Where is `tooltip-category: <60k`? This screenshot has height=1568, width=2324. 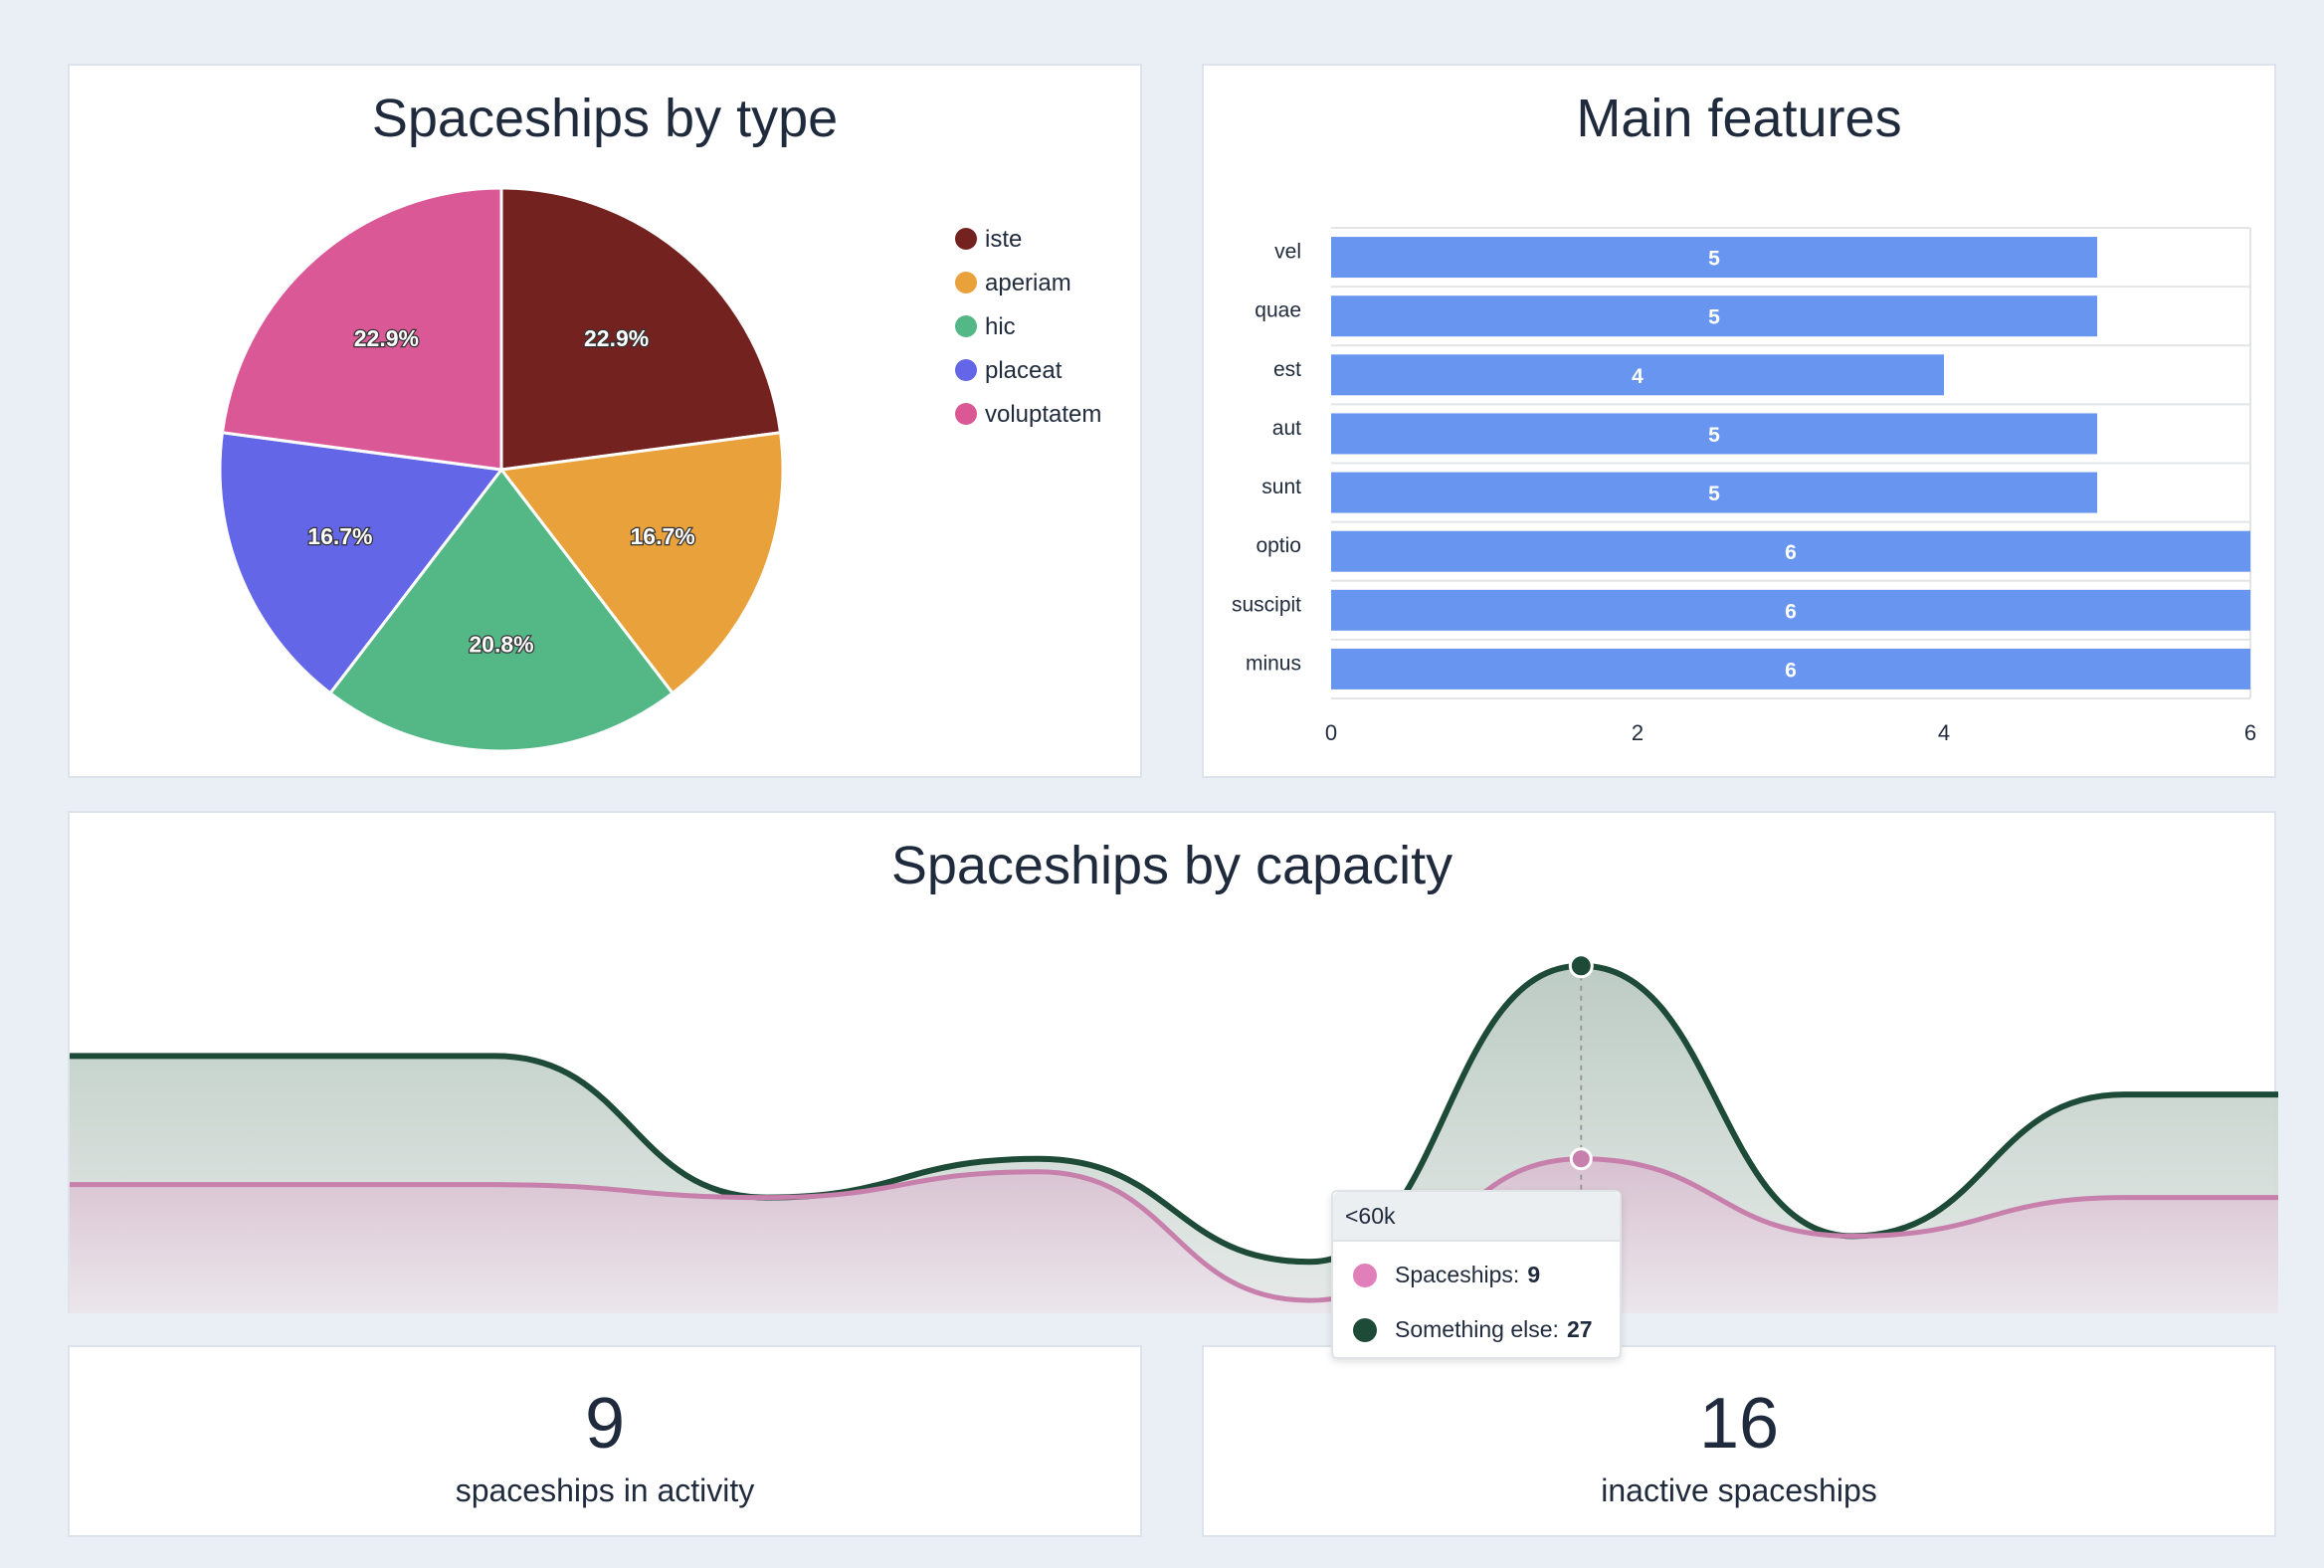 tooltip-category: <60k is located at coordinates (1476, 1217).